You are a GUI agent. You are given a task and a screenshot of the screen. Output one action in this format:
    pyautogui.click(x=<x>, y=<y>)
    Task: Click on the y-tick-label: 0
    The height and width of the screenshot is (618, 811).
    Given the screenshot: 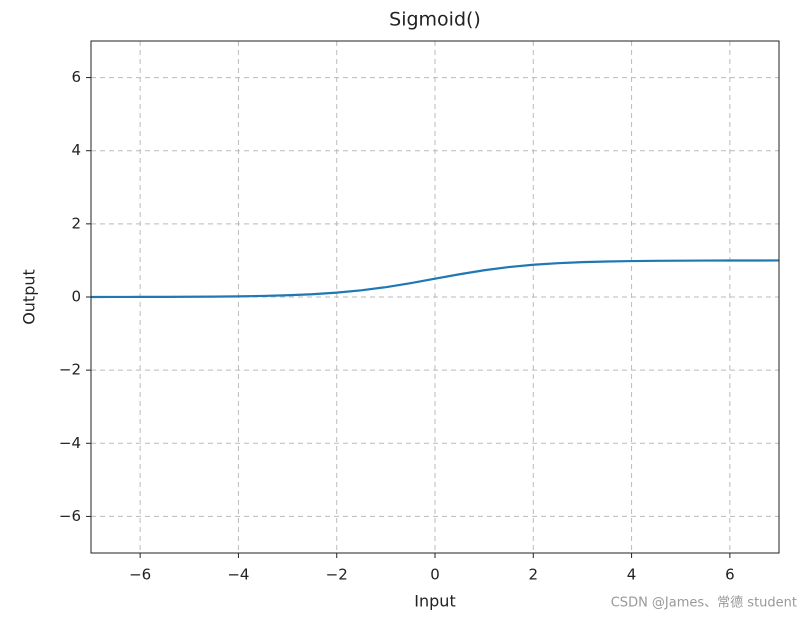 What is the action you would take?
    pyautogui.click(x=76, y=297)
    